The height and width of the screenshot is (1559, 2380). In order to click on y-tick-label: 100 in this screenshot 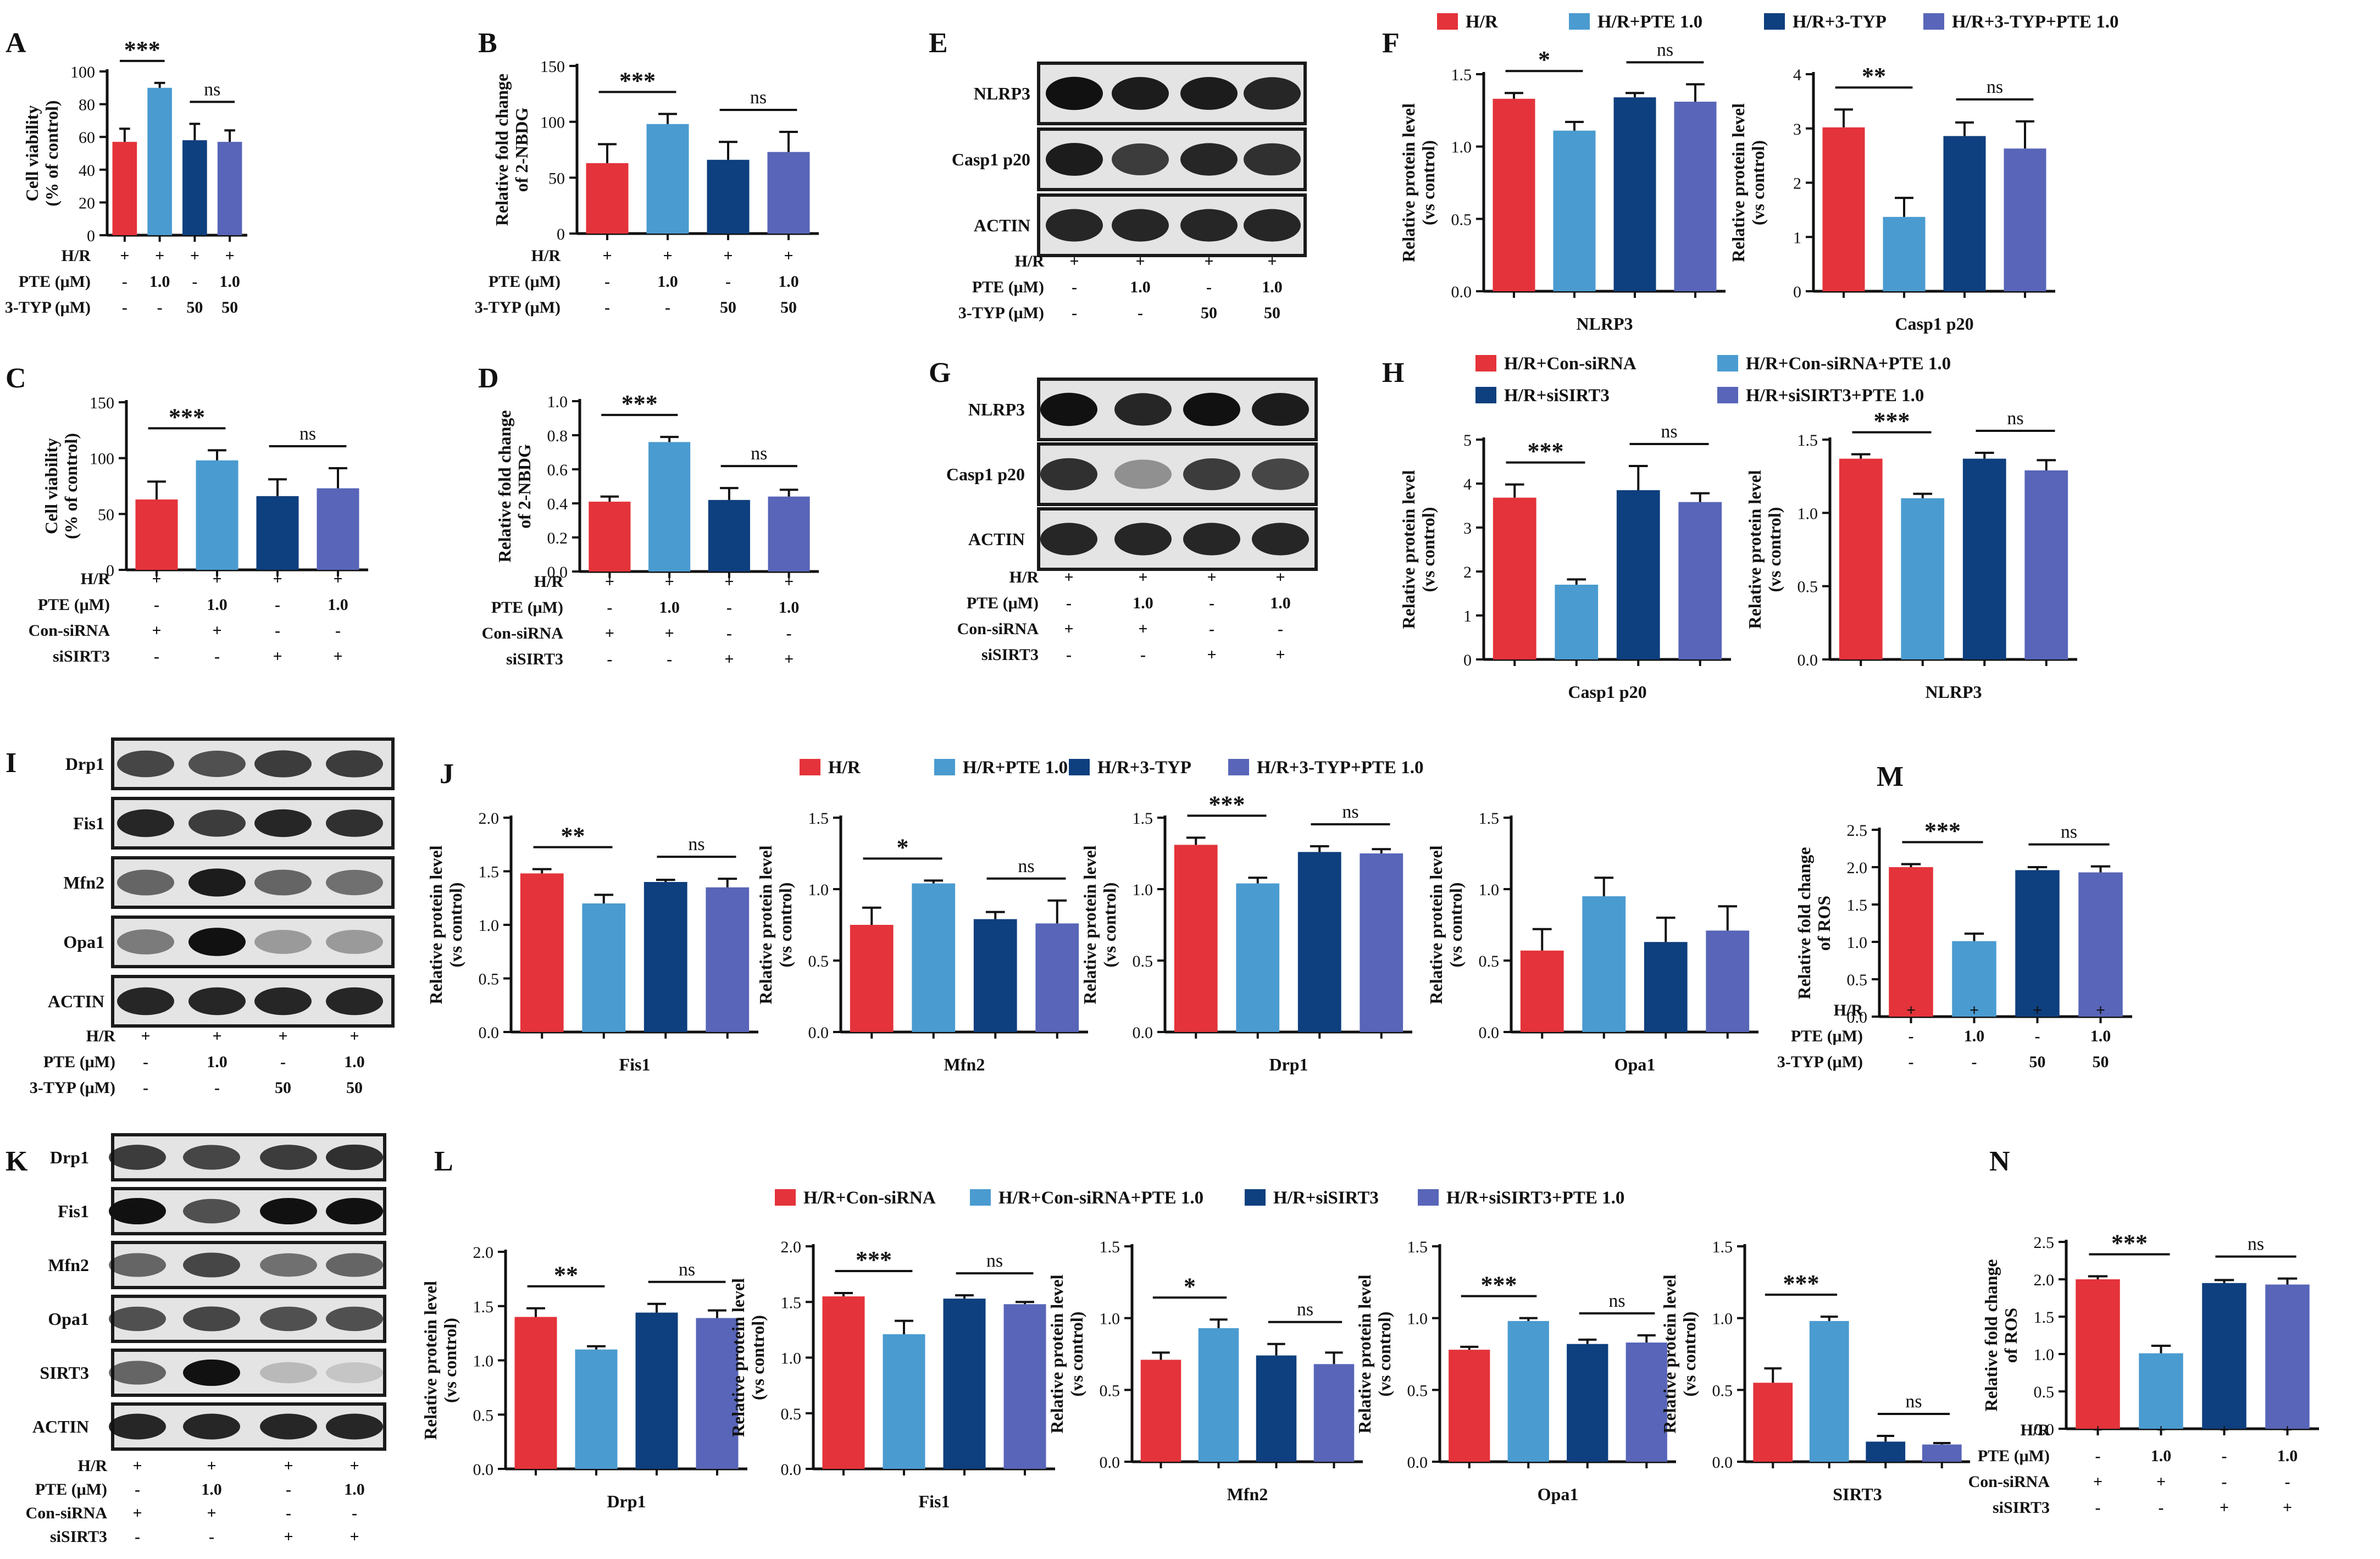, I will do `click(552, 123)`.